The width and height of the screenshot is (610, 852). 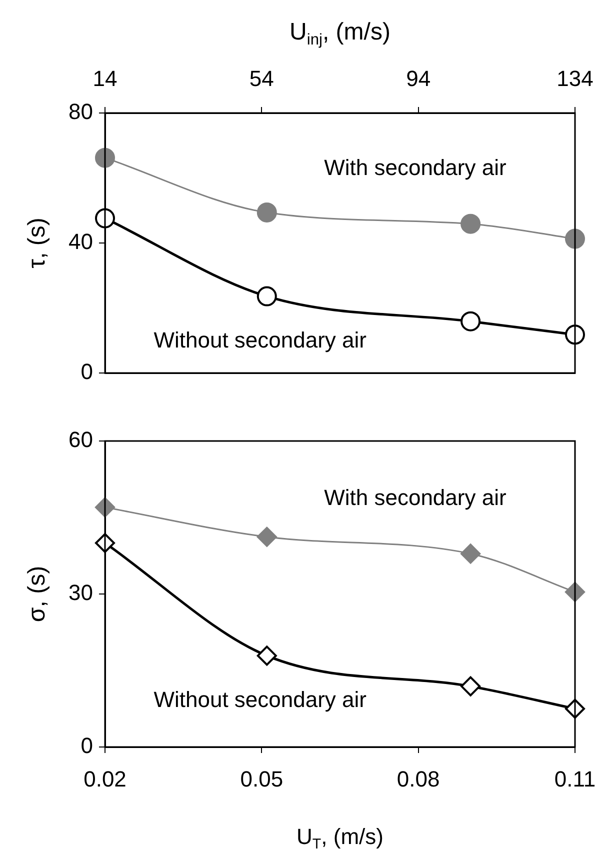 I want to click on y-tick-label: 60, so click(x=80, y=439).